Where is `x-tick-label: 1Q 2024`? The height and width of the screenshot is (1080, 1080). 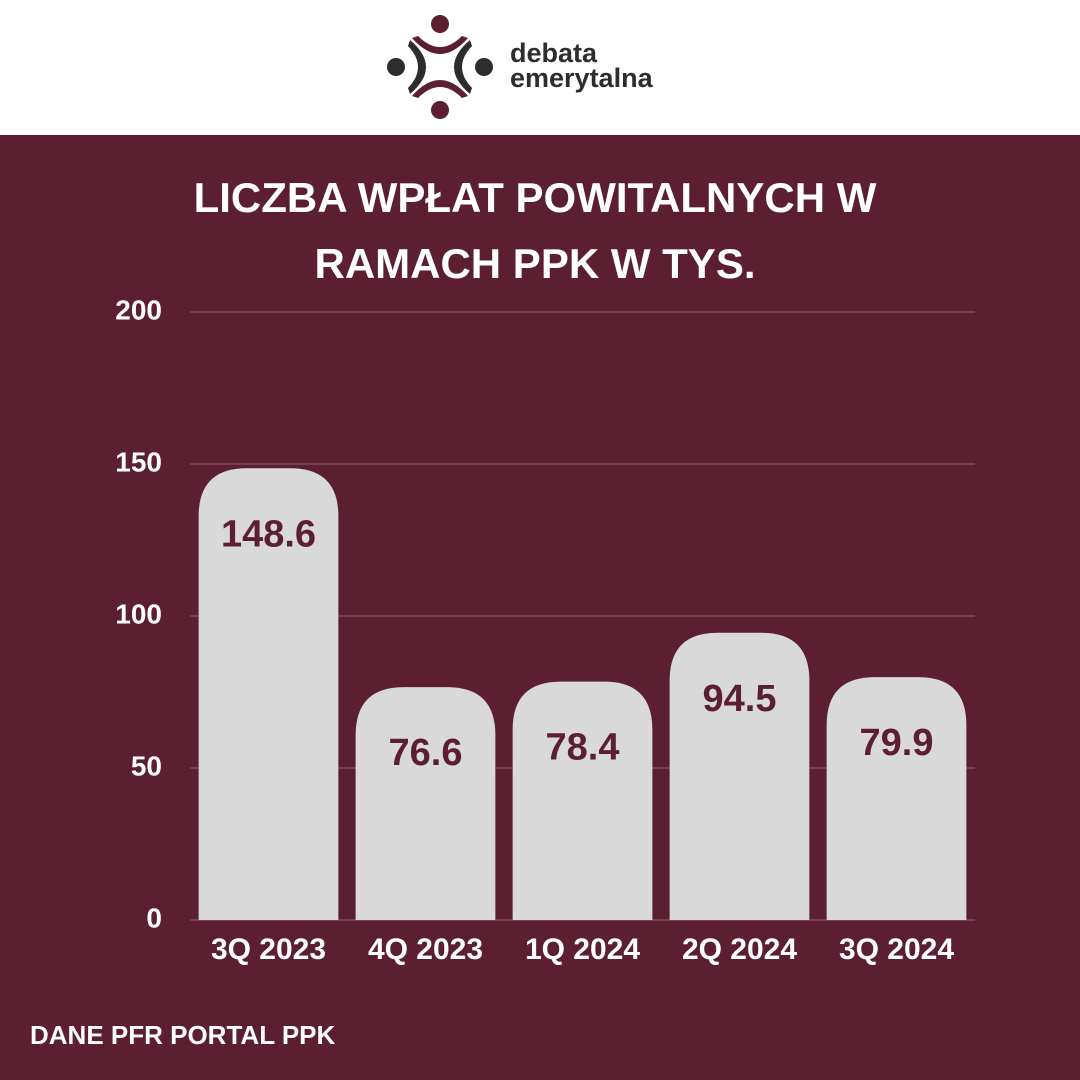 x-tick-label: 1Q 2024 is located at coordinates (582, 949).